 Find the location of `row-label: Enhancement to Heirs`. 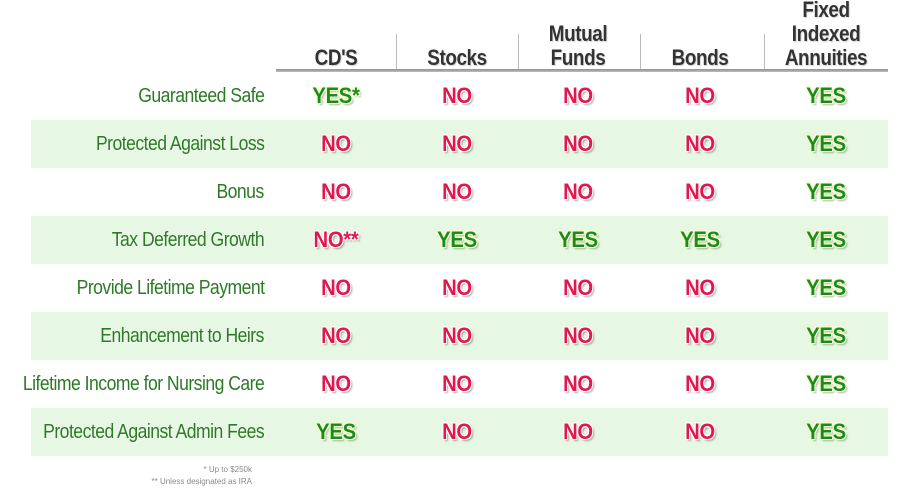

row-label: Enhancement to Heirs is located at coordinates (182, 335).